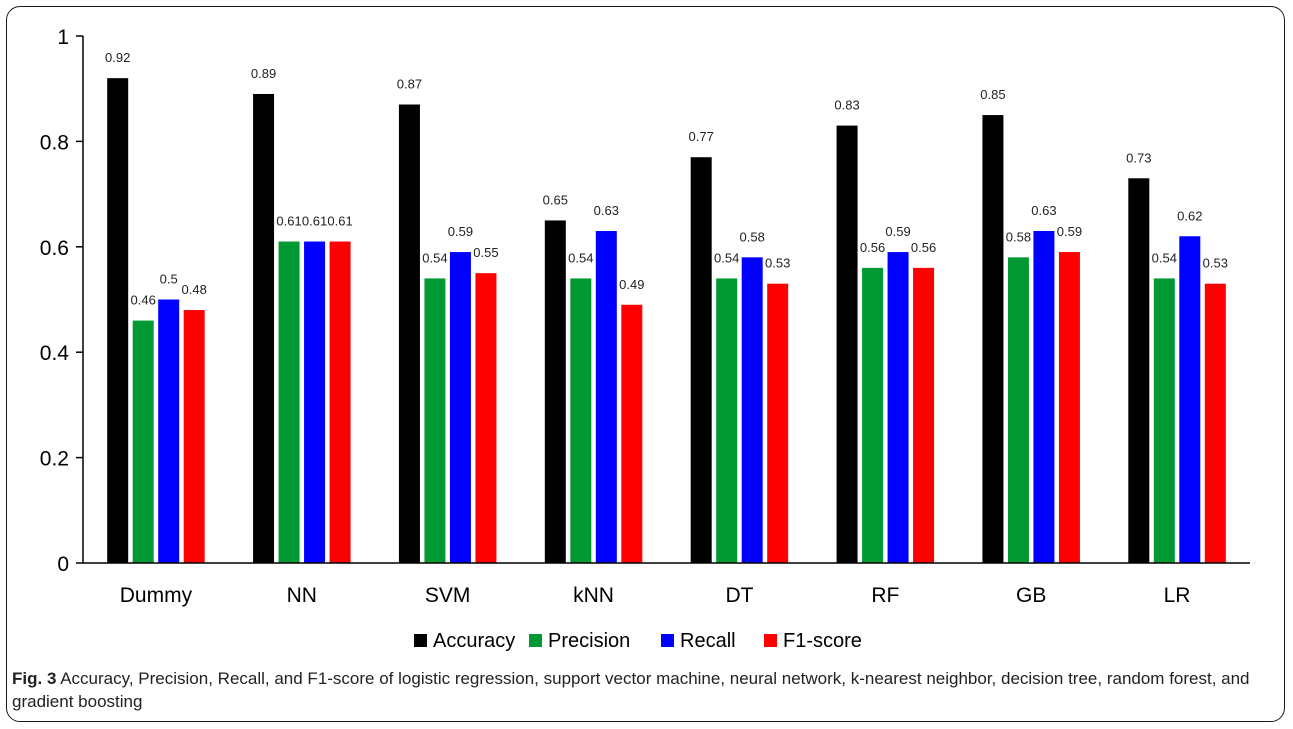 This screenshot has width=1293, height=729. I want to click on x-tick-label: RF, so click(885, 595).